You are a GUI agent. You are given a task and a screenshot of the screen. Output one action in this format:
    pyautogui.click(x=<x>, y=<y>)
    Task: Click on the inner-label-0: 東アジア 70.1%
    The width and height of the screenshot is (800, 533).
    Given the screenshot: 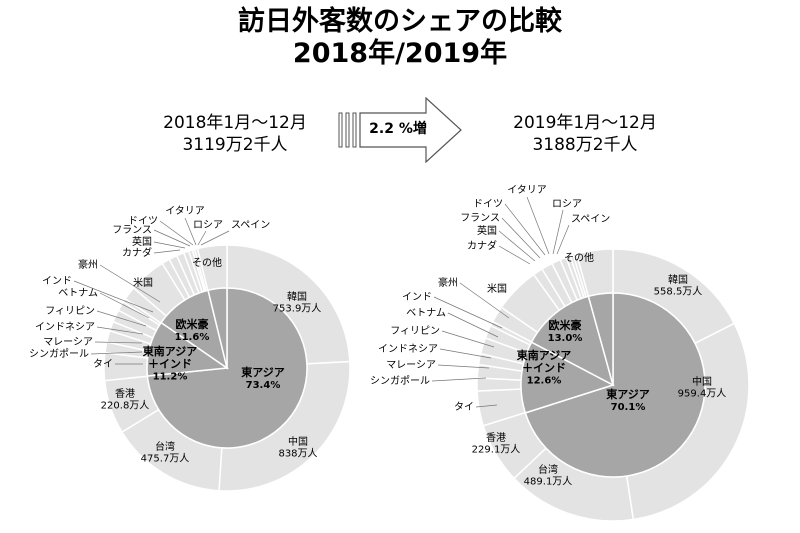 What is the action you would take?
    pyautogui.click(x=628, y=400)
    